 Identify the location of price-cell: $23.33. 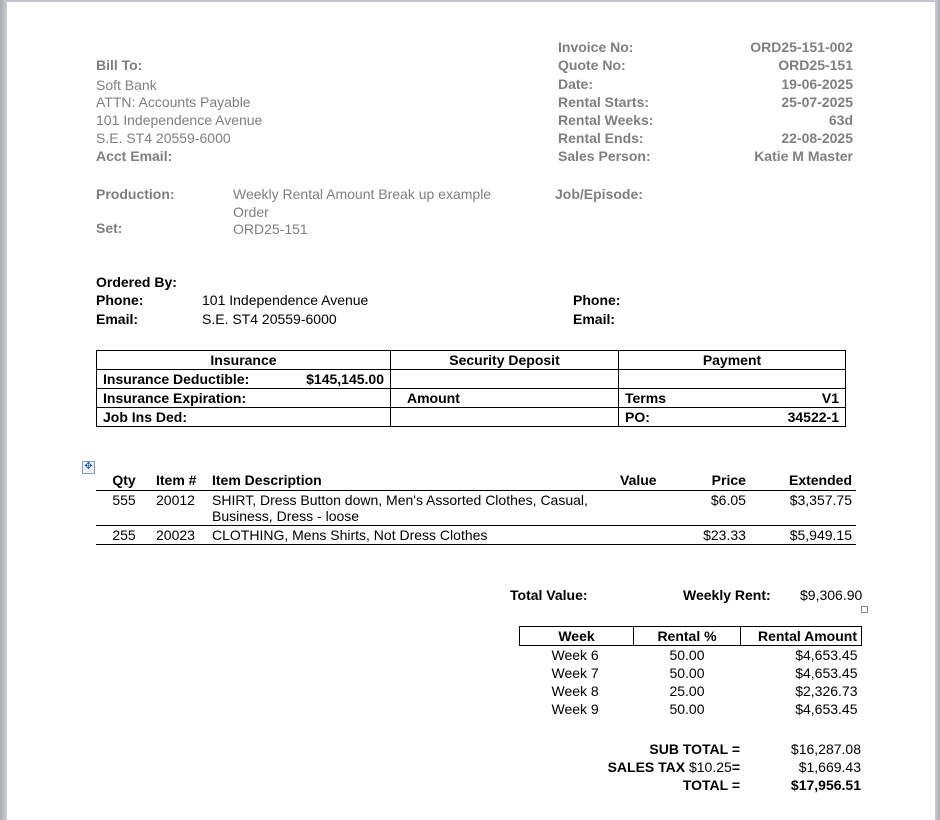
(712, 535).